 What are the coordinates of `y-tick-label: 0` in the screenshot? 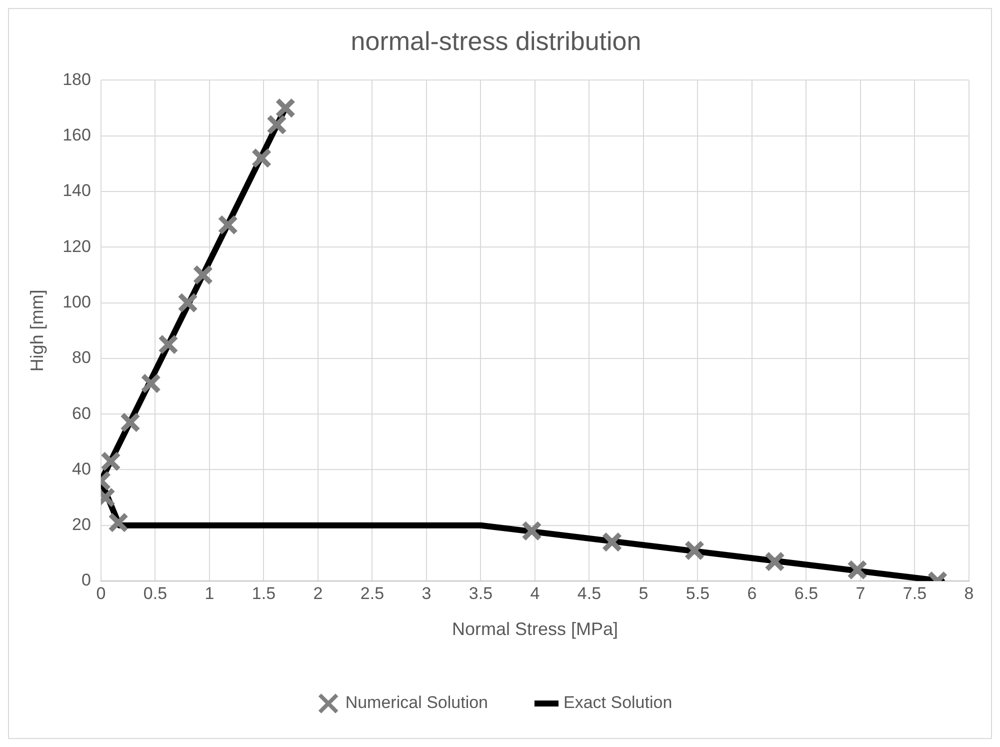 It's located at (86, 580).